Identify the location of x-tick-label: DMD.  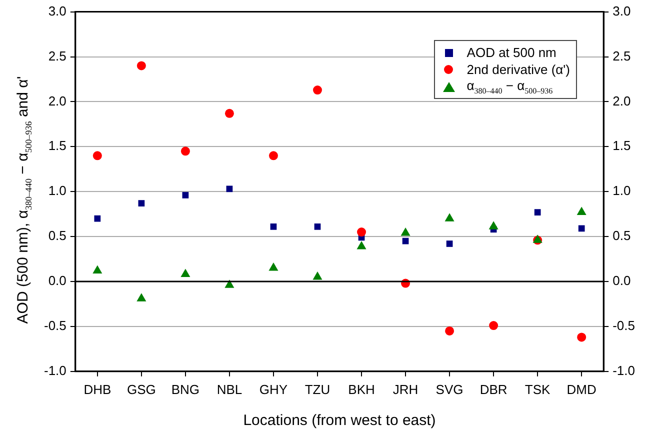
(581, 389).